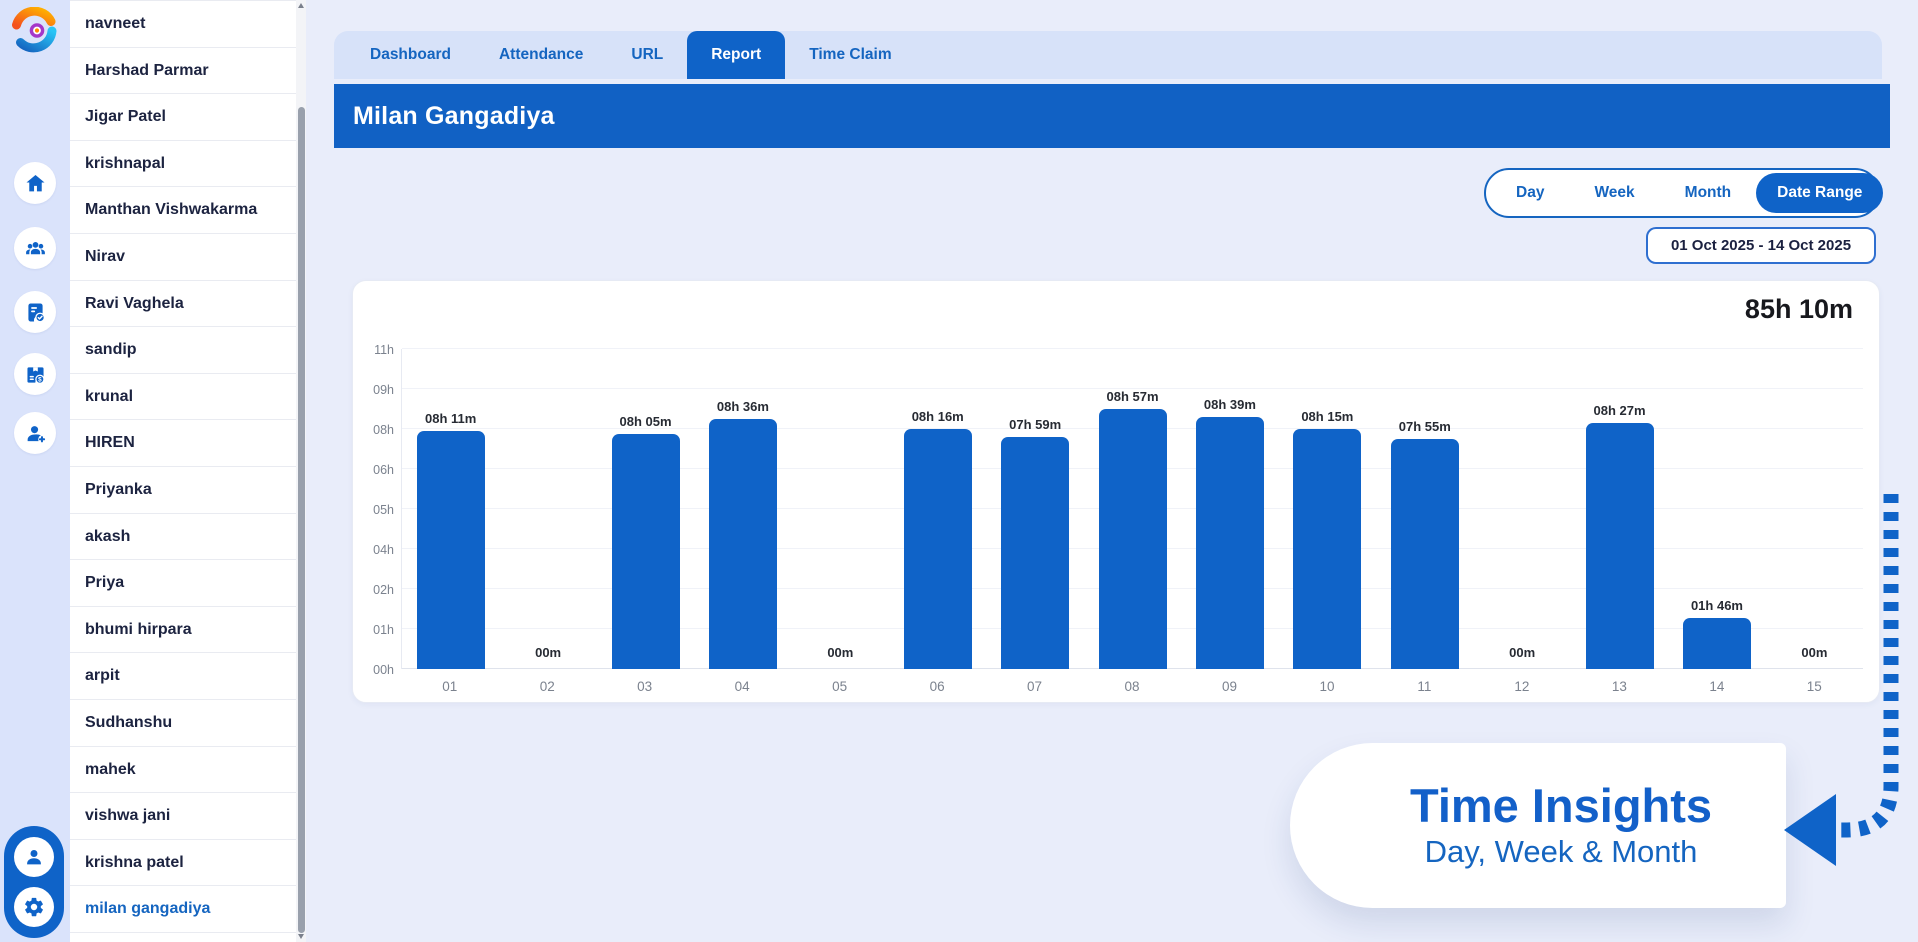  Describe the element at coordinates (647, 54) in the screenshot. I see `tab-url: URL` at that location.